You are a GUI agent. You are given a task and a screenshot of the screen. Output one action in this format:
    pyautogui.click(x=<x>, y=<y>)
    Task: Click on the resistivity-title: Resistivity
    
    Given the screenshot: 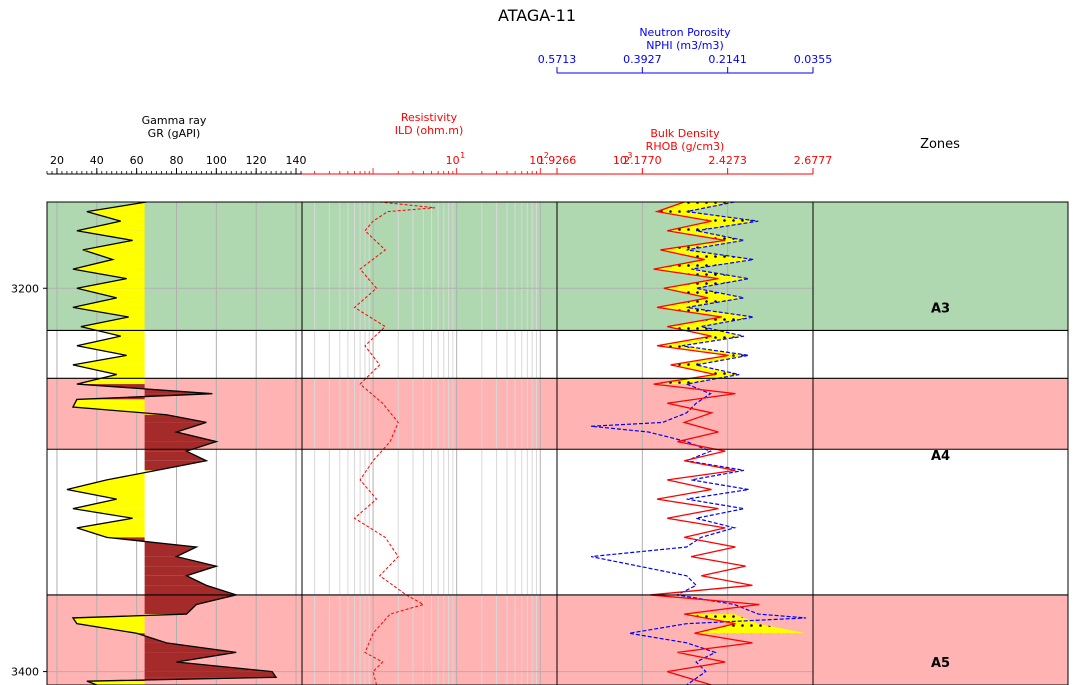 What is the action you would take?
    pyautogui.click(x=429, y=117)
    